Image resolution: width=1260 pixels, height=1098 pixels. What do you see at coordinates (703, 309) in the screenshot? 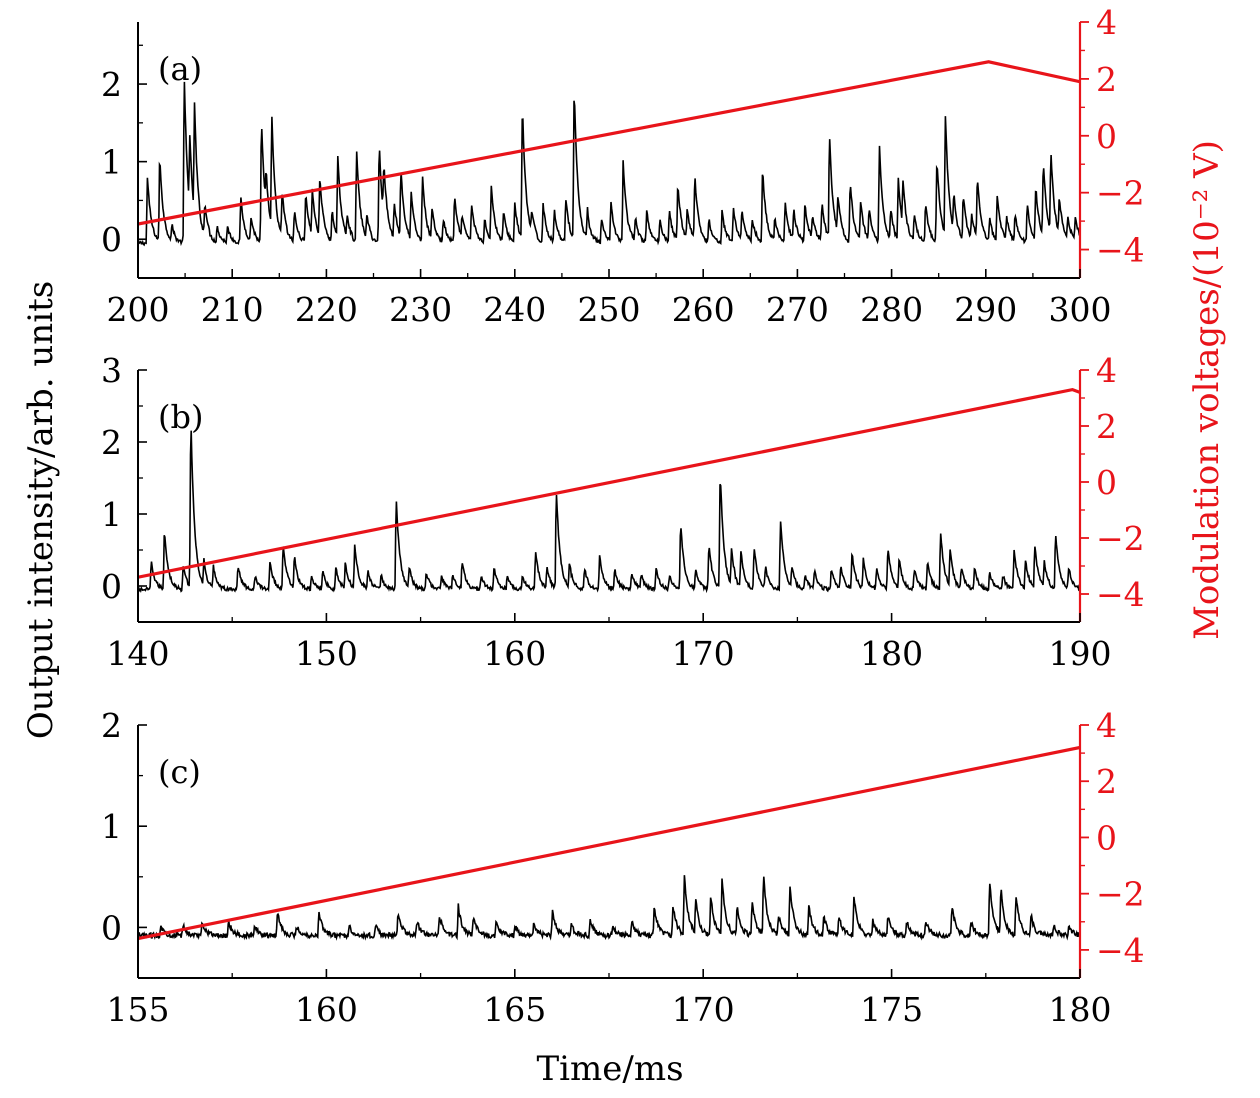
I see `x-tick-label: 260` at bounding box center [703, 309].